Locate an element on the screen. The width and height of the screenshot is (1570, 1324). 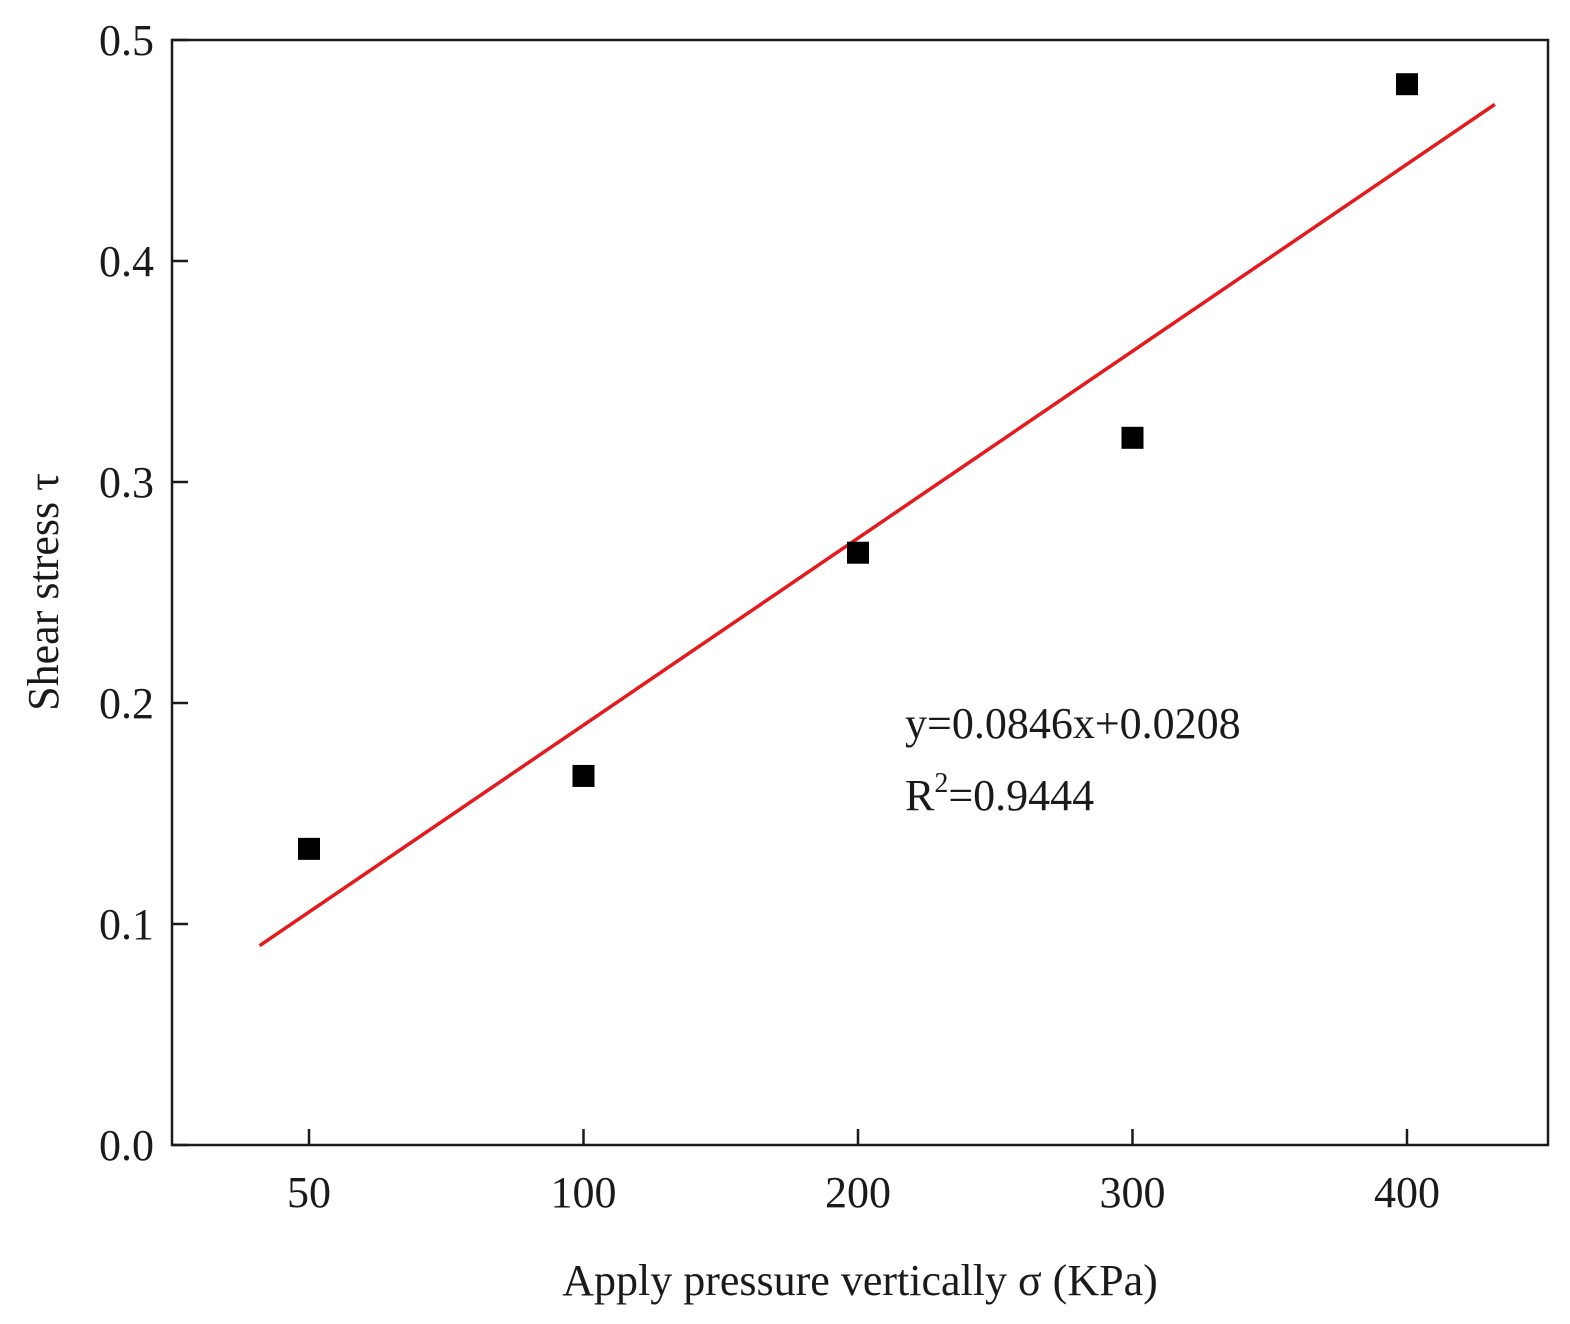
fit-equation: y=0.0846x+0.0208 is located at coordinates (1073, 723).